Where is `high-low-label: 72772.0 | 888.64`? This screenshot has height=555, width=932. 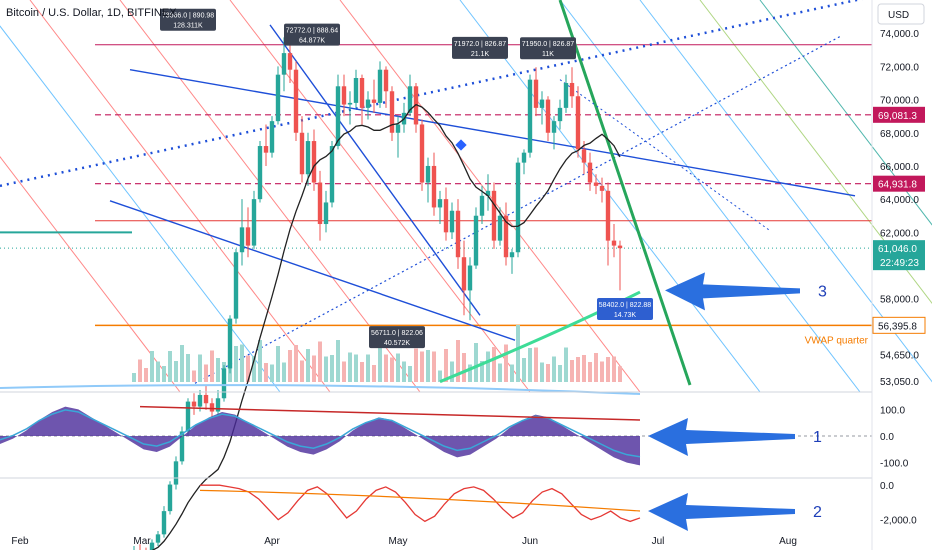
high-low-label: 72772.0 | 888.64 is located at coordinates (312, 31).